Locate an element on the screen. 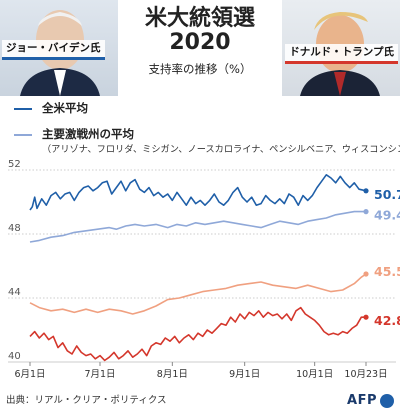 This screenshot has width=400, height=412. y-tick-label: 44 is located at coordinates (14, 292).